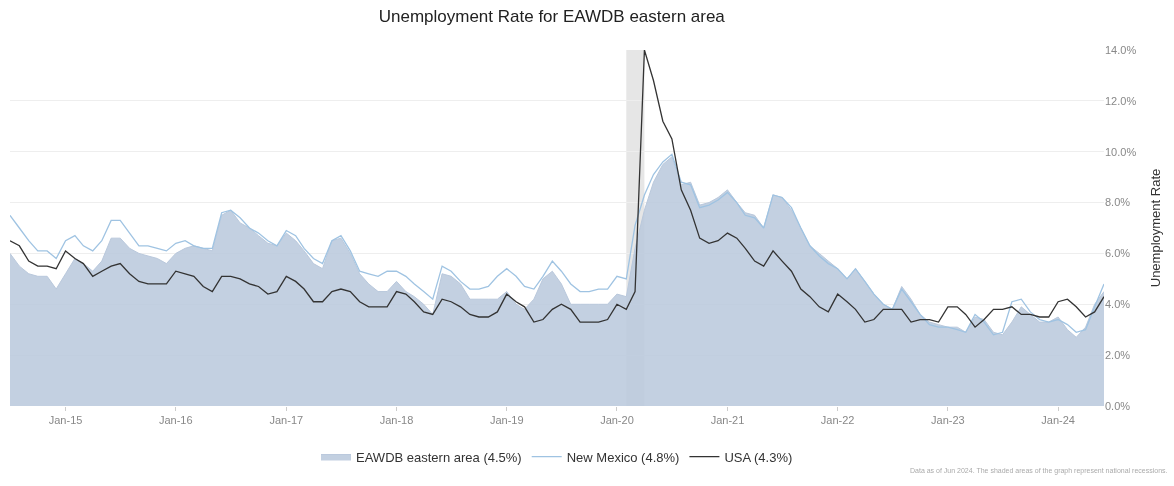 The height and width of the screenshot is (486, 1174). Describe the element at coordinates (1118, 405) in the screenshot. I see `y-tick-label: 0.0%` at that location.